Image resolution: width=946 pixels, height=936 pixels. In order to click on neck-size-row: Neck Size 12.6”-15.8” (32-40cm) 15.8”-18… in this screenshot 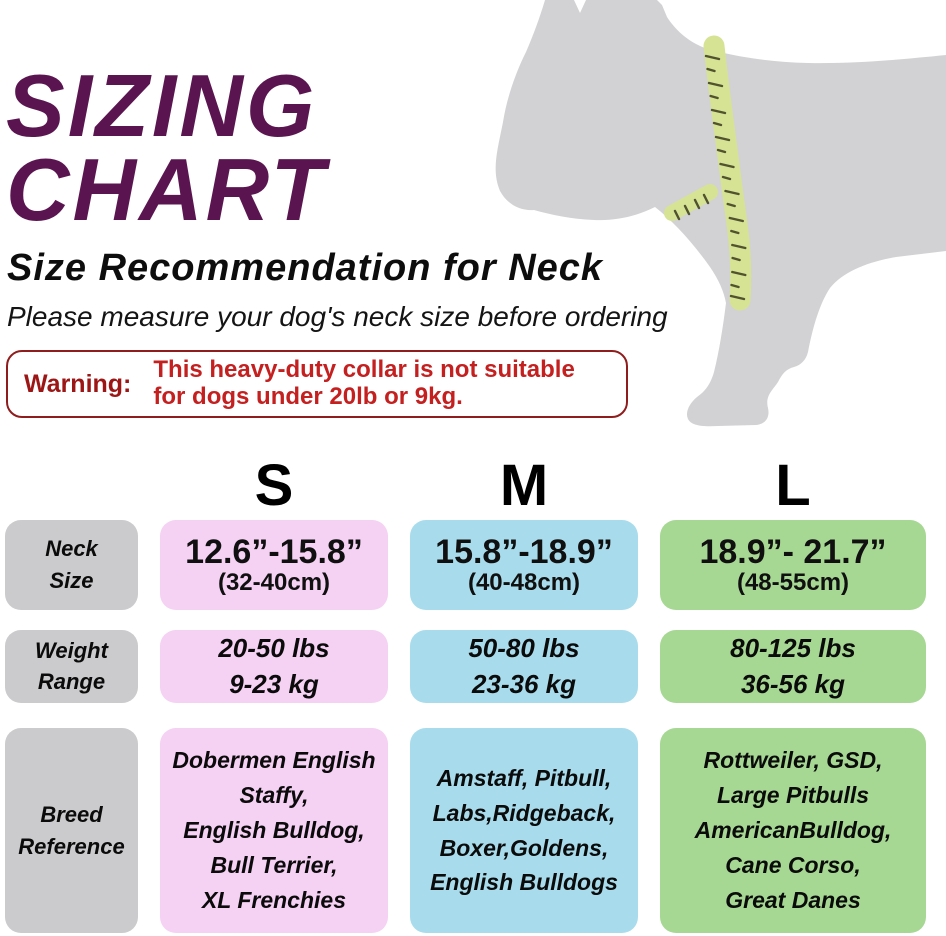, I will do `click(465, 565)`.